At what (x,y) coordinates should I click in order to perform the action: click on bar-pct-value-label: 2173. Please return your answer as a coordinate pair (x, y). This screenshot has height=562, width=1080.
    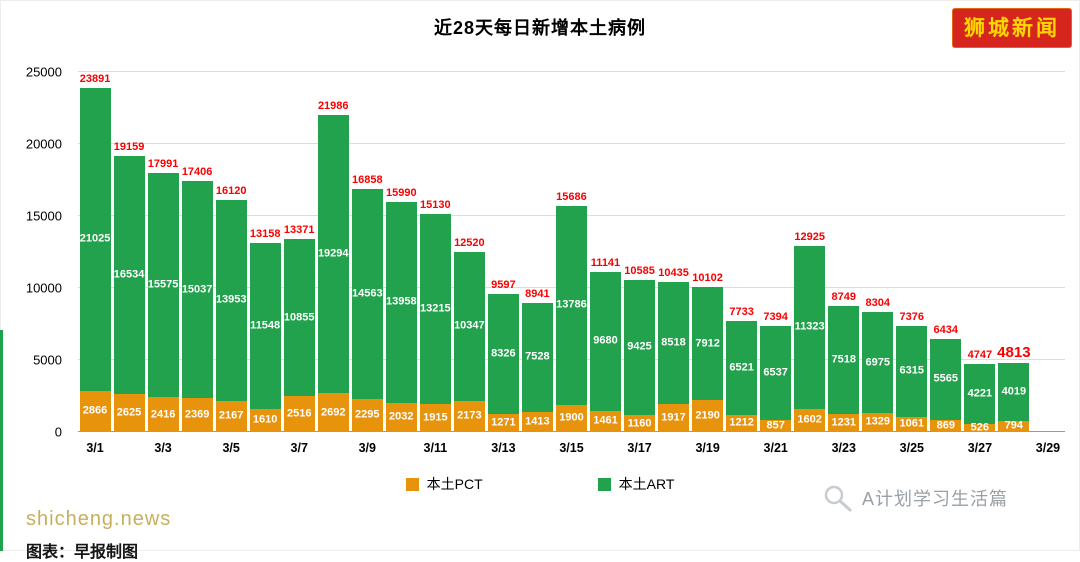
    Looking at the image, I should click on (469, 415).